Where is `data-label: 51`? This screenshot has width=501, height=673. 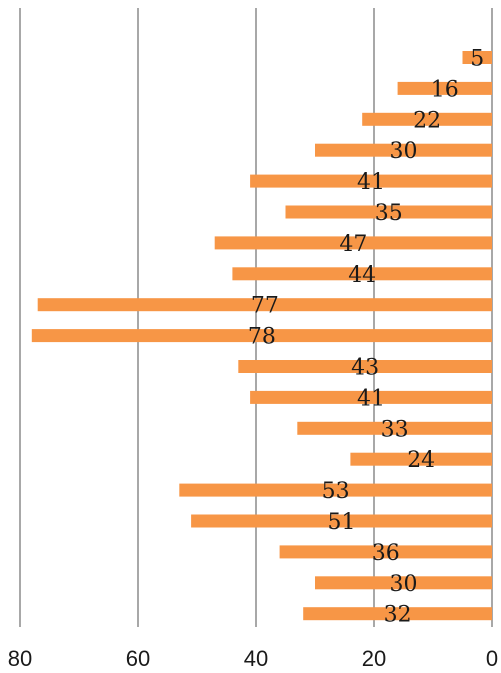 data-label: 51 is located at coordinates (342, 522).